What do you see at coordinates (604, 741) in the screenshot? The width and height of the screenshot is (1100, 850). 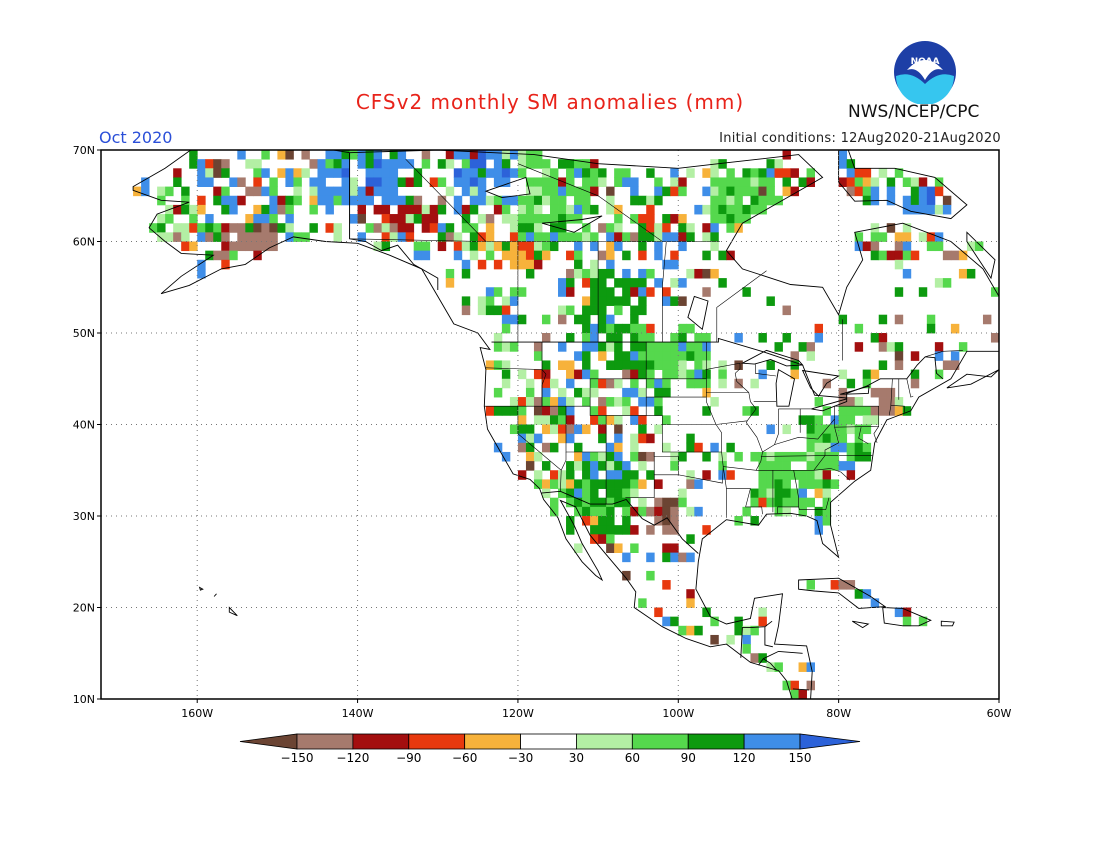 I see `colorbar-segment` at bounding box center [604, 741].